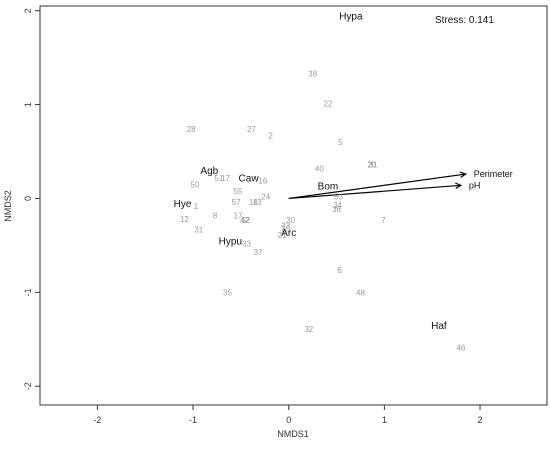  What do you see at coordinates (336, 209) in the screenshot?
I see `site-label: 36` at bounding box center [336, 209].